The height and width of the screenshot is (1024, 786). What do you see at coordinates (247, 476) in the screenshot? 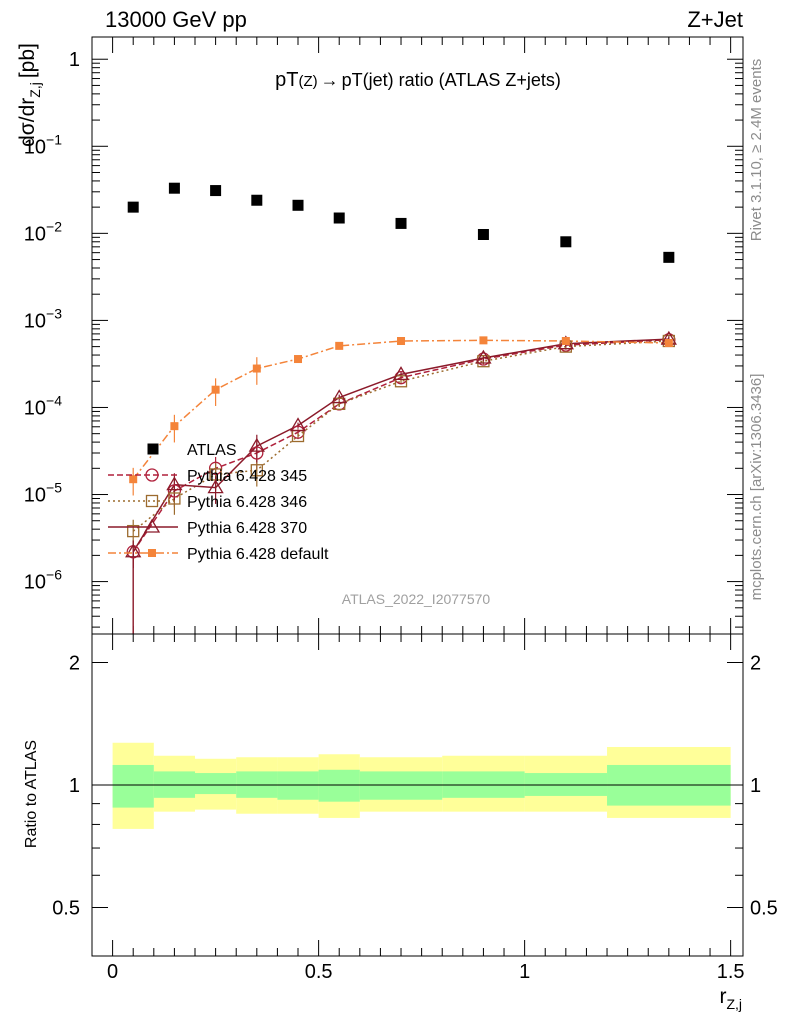
I see `legend-label: Pythia 6.428 345` at bounding box center [247, 476].